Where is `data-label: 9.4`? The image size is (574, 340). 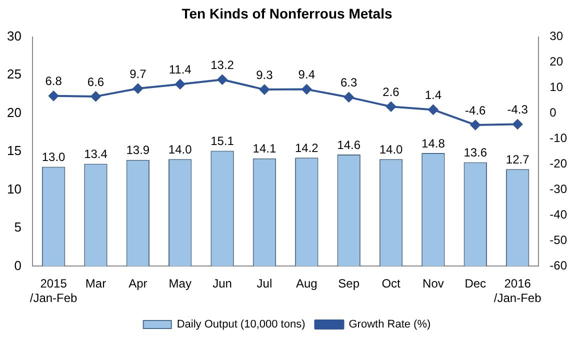
data-label: 9.4 is located at coordinates (307, 75).